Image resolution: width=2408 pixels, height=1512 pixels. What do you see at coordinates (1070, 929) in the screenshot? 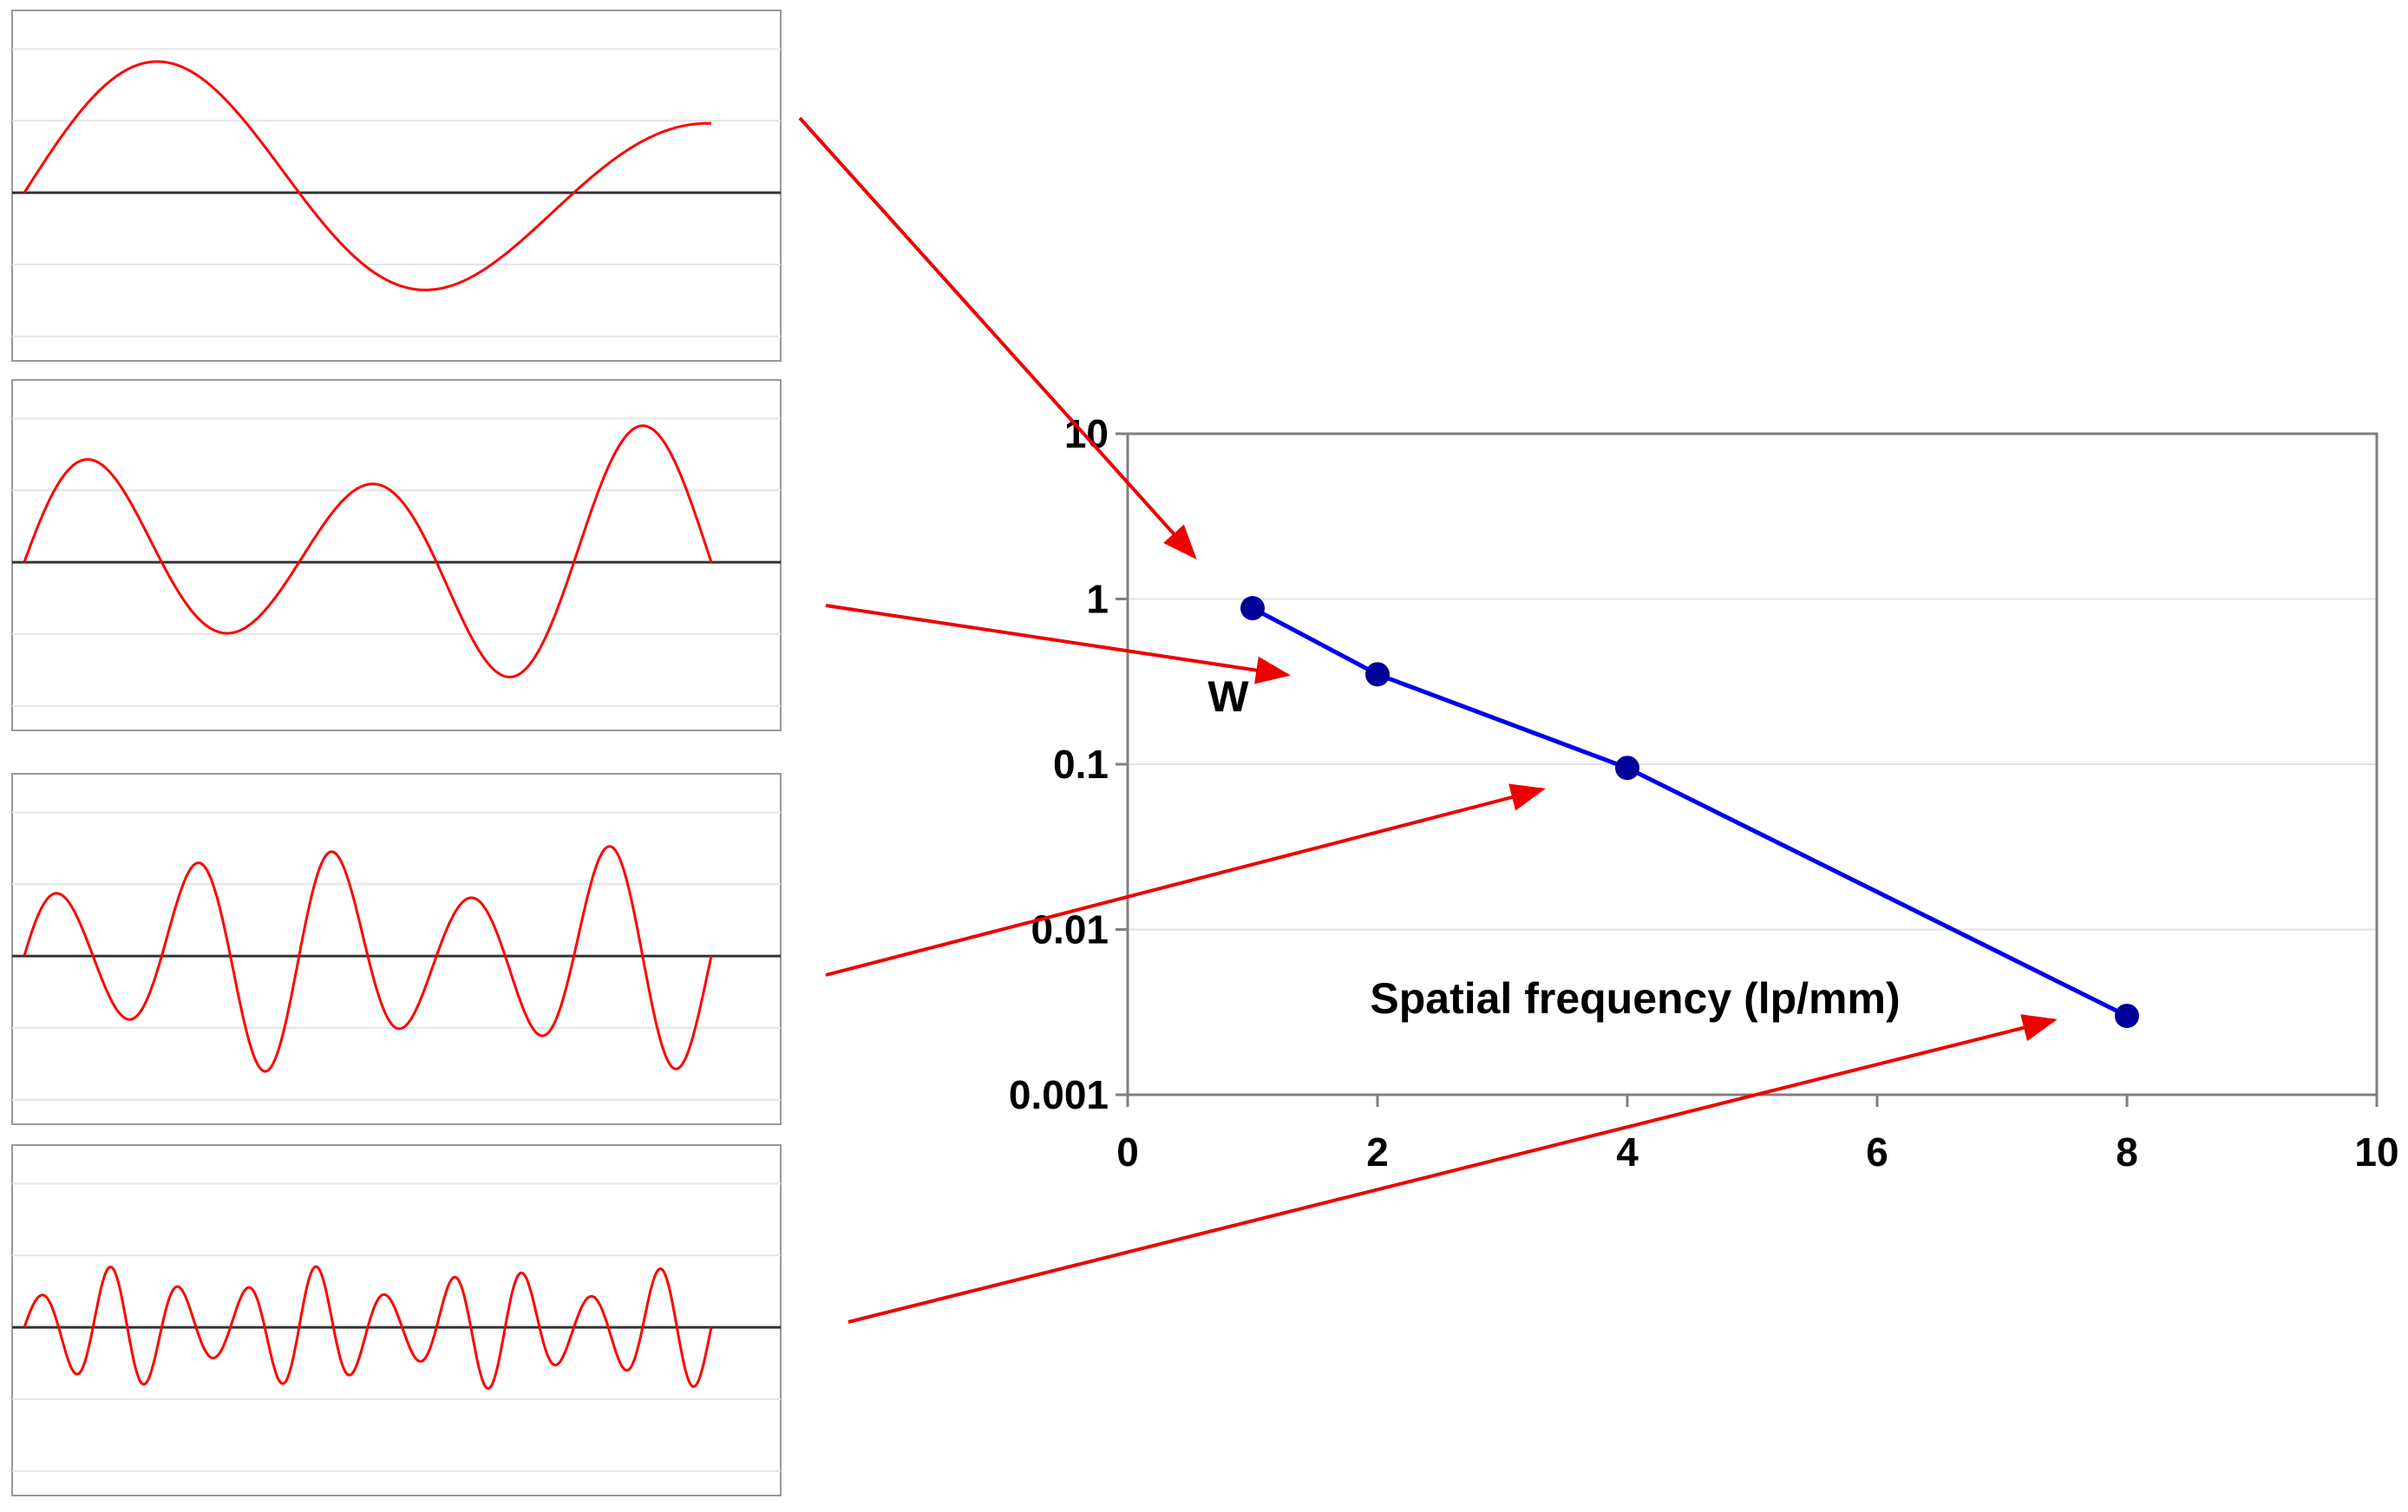
I see `y-tick-label: 0.01` at bounding box center [1070, 929].